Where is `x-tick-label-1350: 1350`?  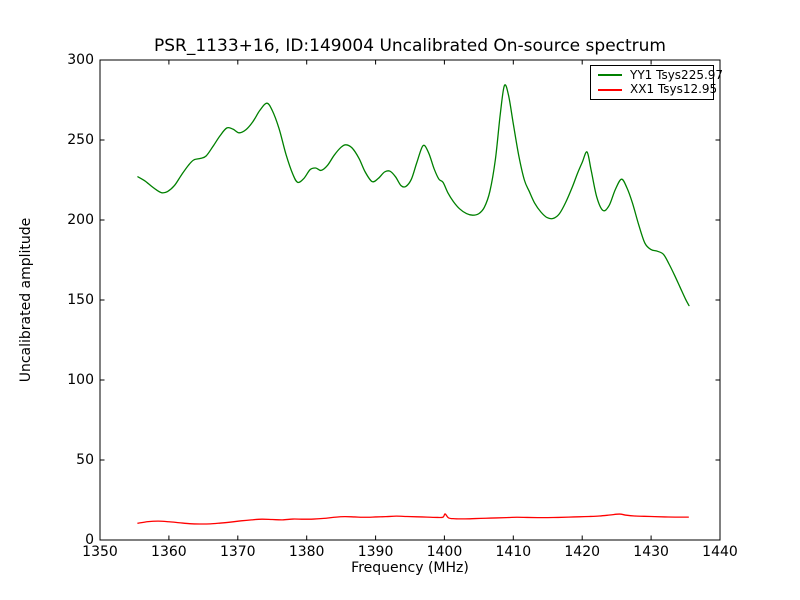 x-tick-label-1350: 1350 is located at coordinates (100, 552).